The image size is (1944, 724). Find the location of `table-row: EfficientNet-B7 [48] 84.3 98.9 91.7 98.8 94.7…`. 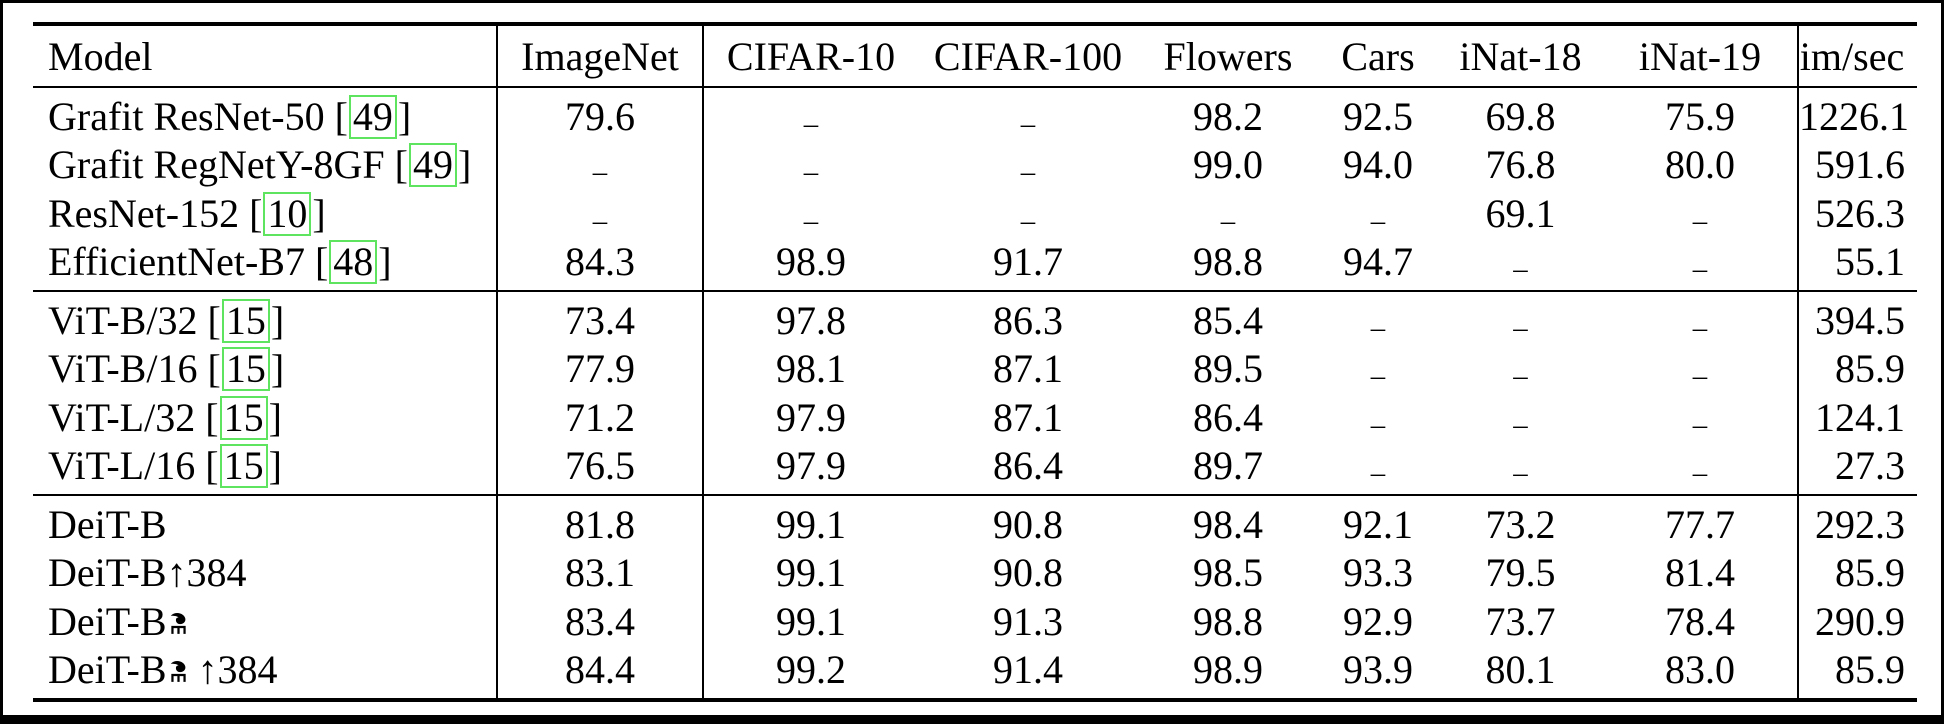

table-row: EfficientNet-B7 [48] 84.3 98.9 91.7 98.8 94.7… is located at coordinates (975, 264).